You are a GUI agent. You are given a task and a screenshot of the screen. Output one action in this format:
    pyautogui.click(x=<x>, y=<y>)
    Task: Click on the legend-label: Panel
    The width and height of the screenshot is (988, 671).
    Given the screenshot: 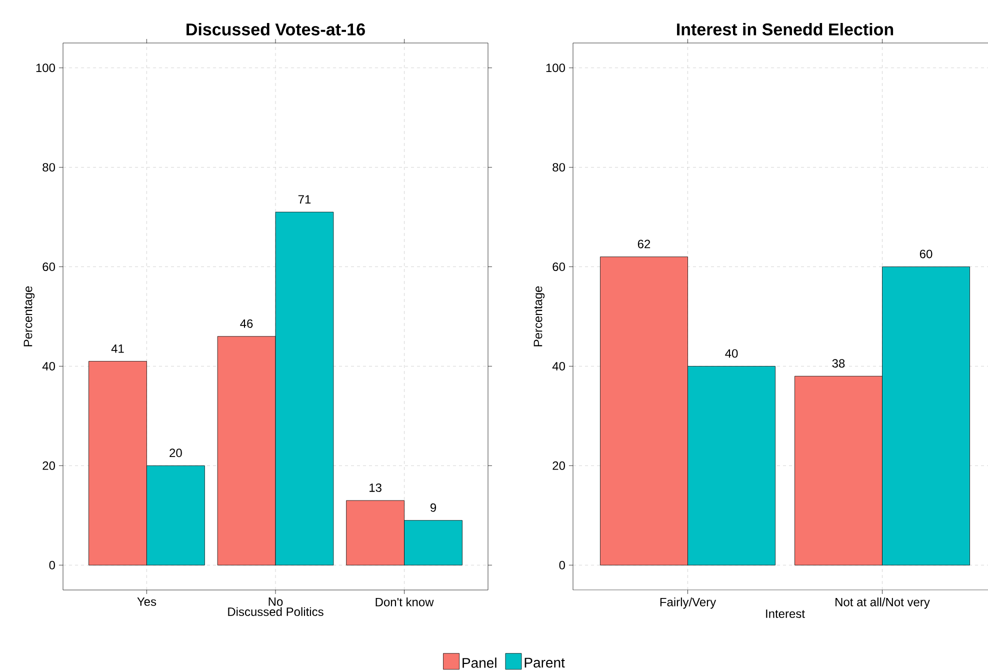 What is the action you would take?
    pyautogui.click(x=479, y=663)
    